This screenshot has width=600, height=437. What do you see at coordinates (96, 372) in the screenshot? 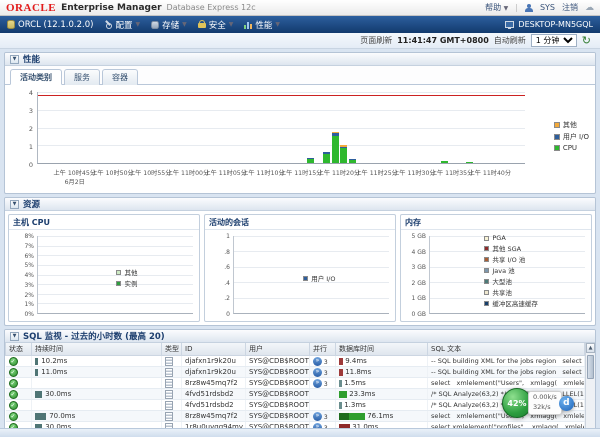
I see `duration-cell: 11.0ms` at bounding box center [96, 372].